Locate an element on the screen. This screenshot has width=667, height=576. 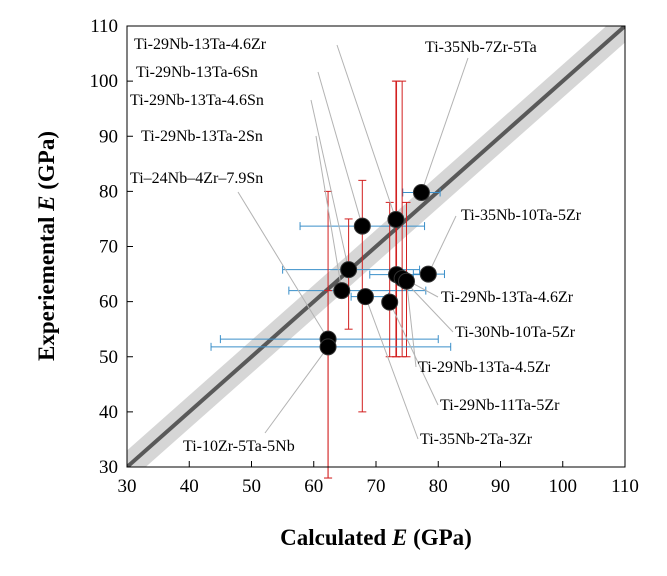
point-label: Ti–24Nb–4Zr–7.9Sn is located at coordinates (196, 178).